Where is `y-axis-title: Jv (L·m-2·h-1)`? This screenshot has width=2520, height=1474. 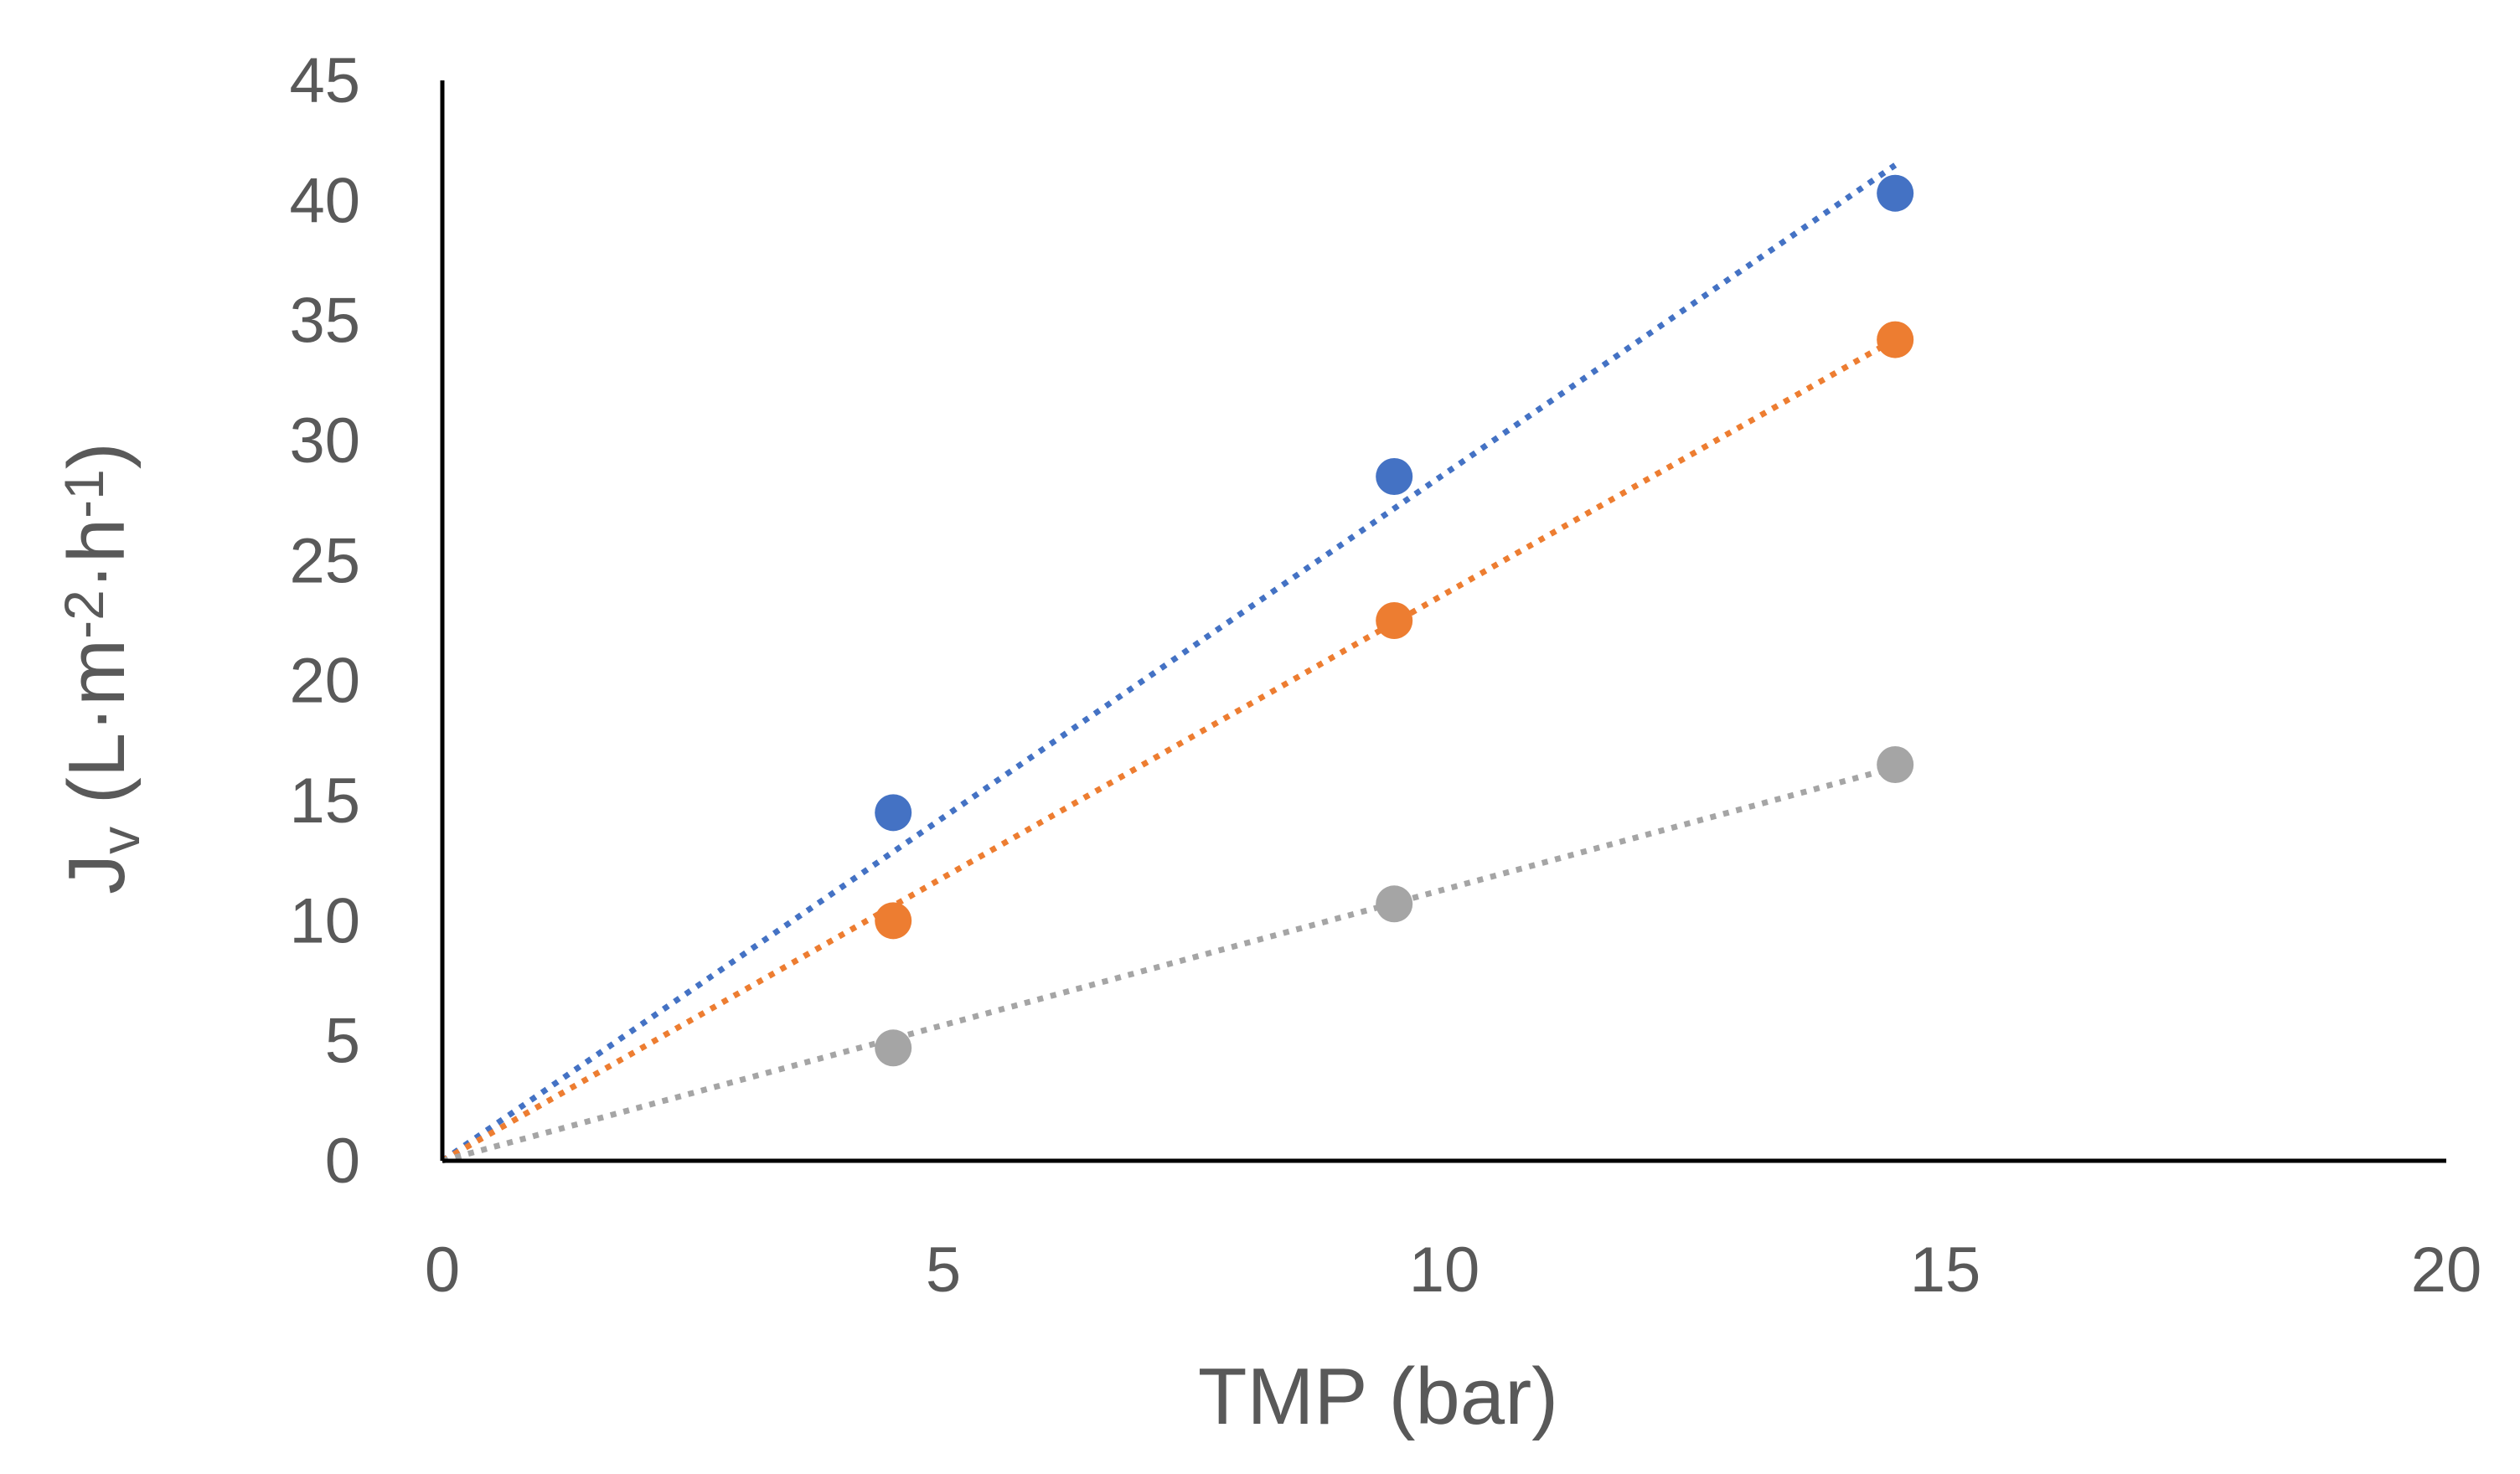 y-axis-title: Jv (L·m-2·h-1) is located at coordinates (101, 668).